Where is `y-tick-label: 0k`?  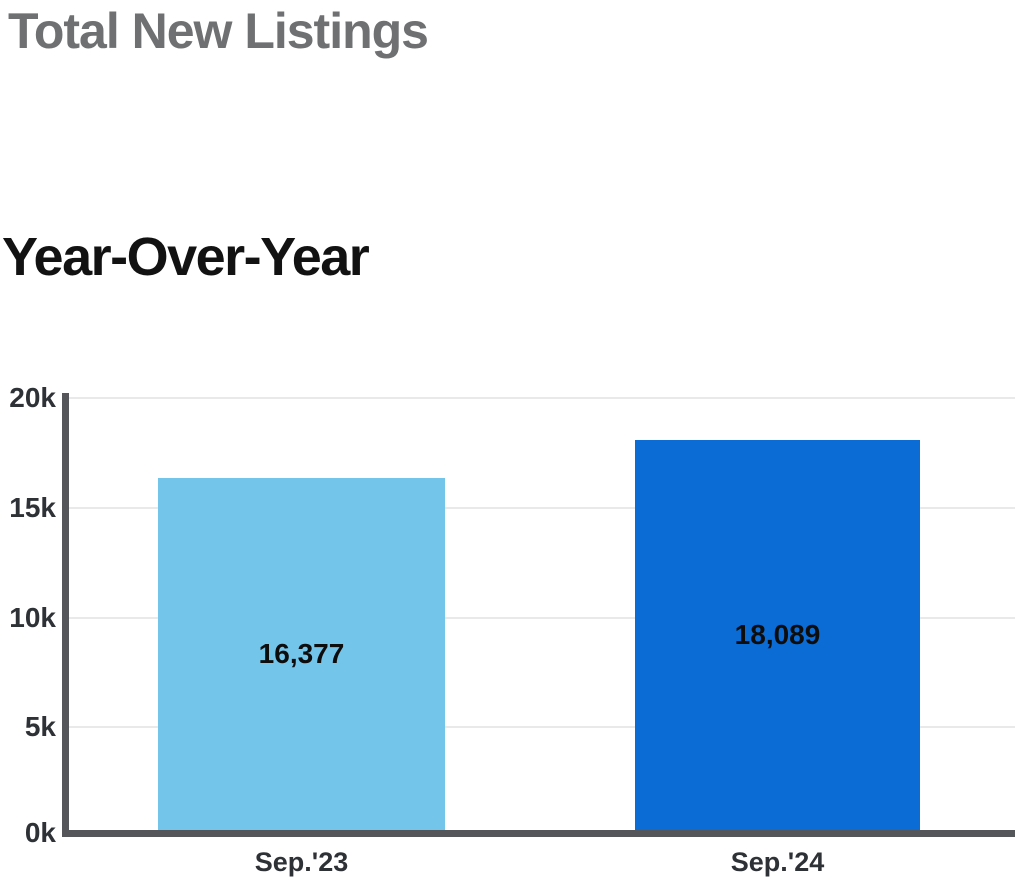
y-tick-label: 0k is located at coordinates (40, 832).